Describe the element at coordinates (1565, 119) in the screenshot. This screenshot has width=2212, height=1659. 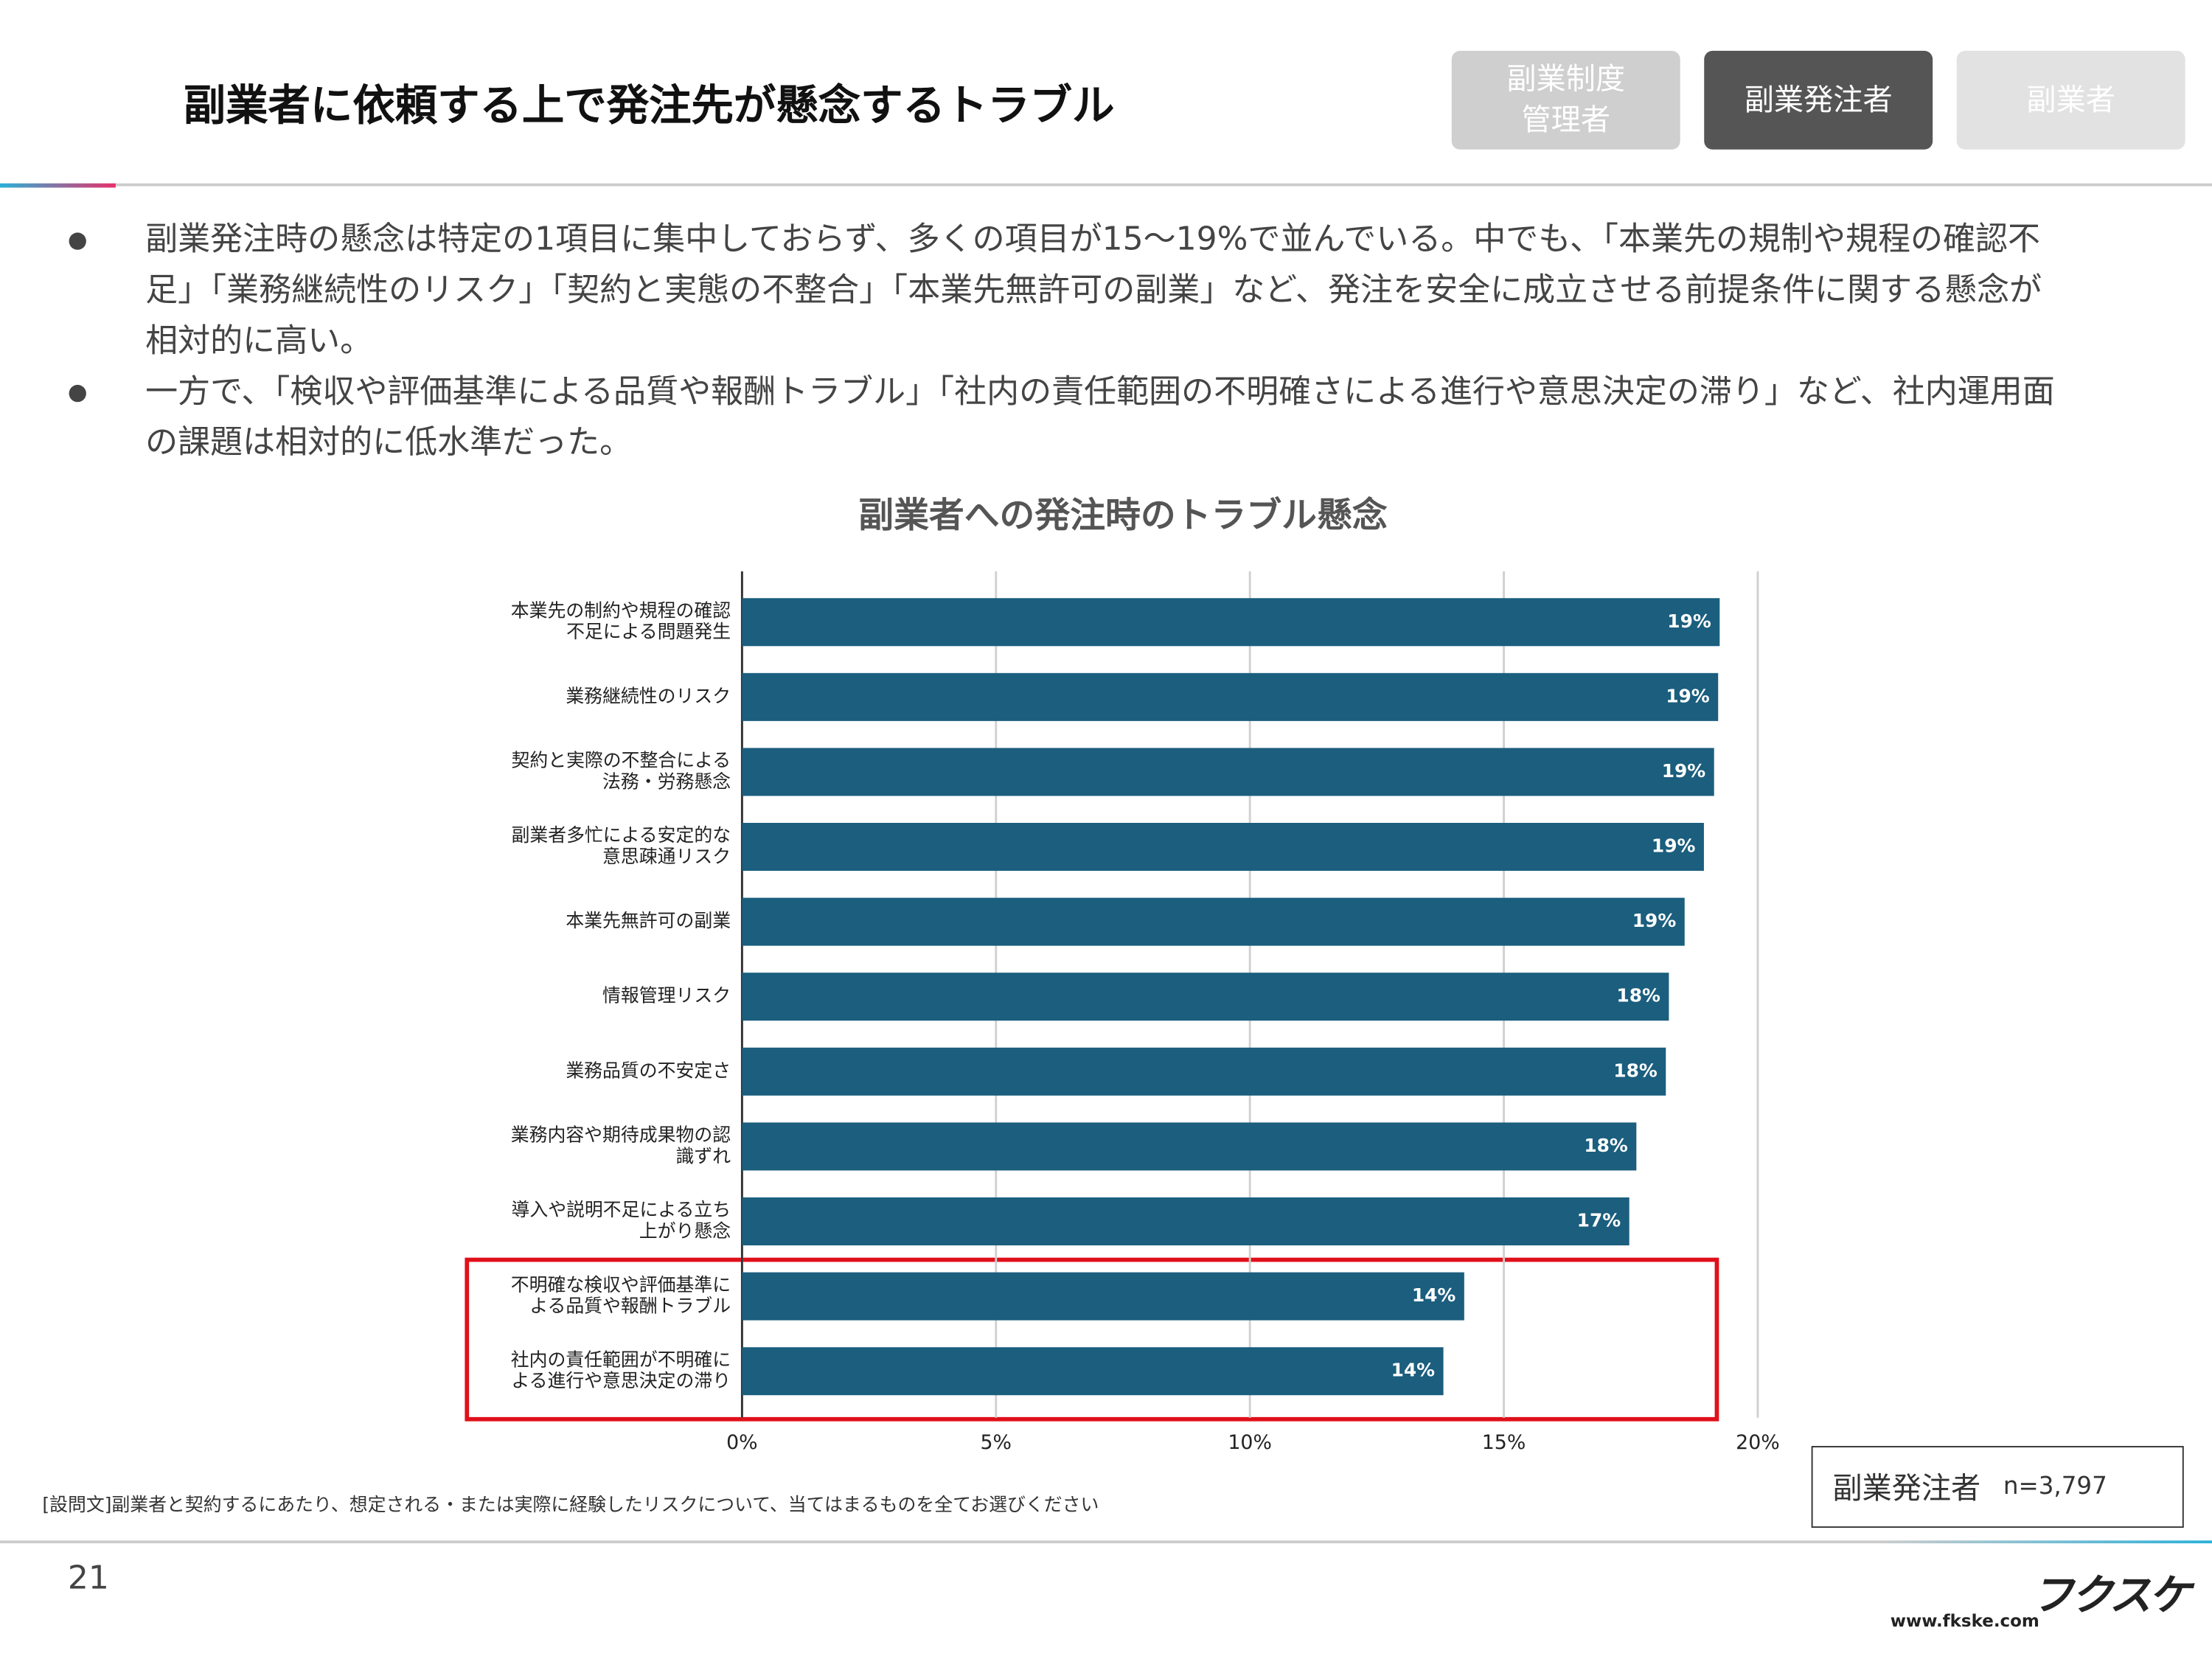
I see `tab-label: 管理者` at that location.